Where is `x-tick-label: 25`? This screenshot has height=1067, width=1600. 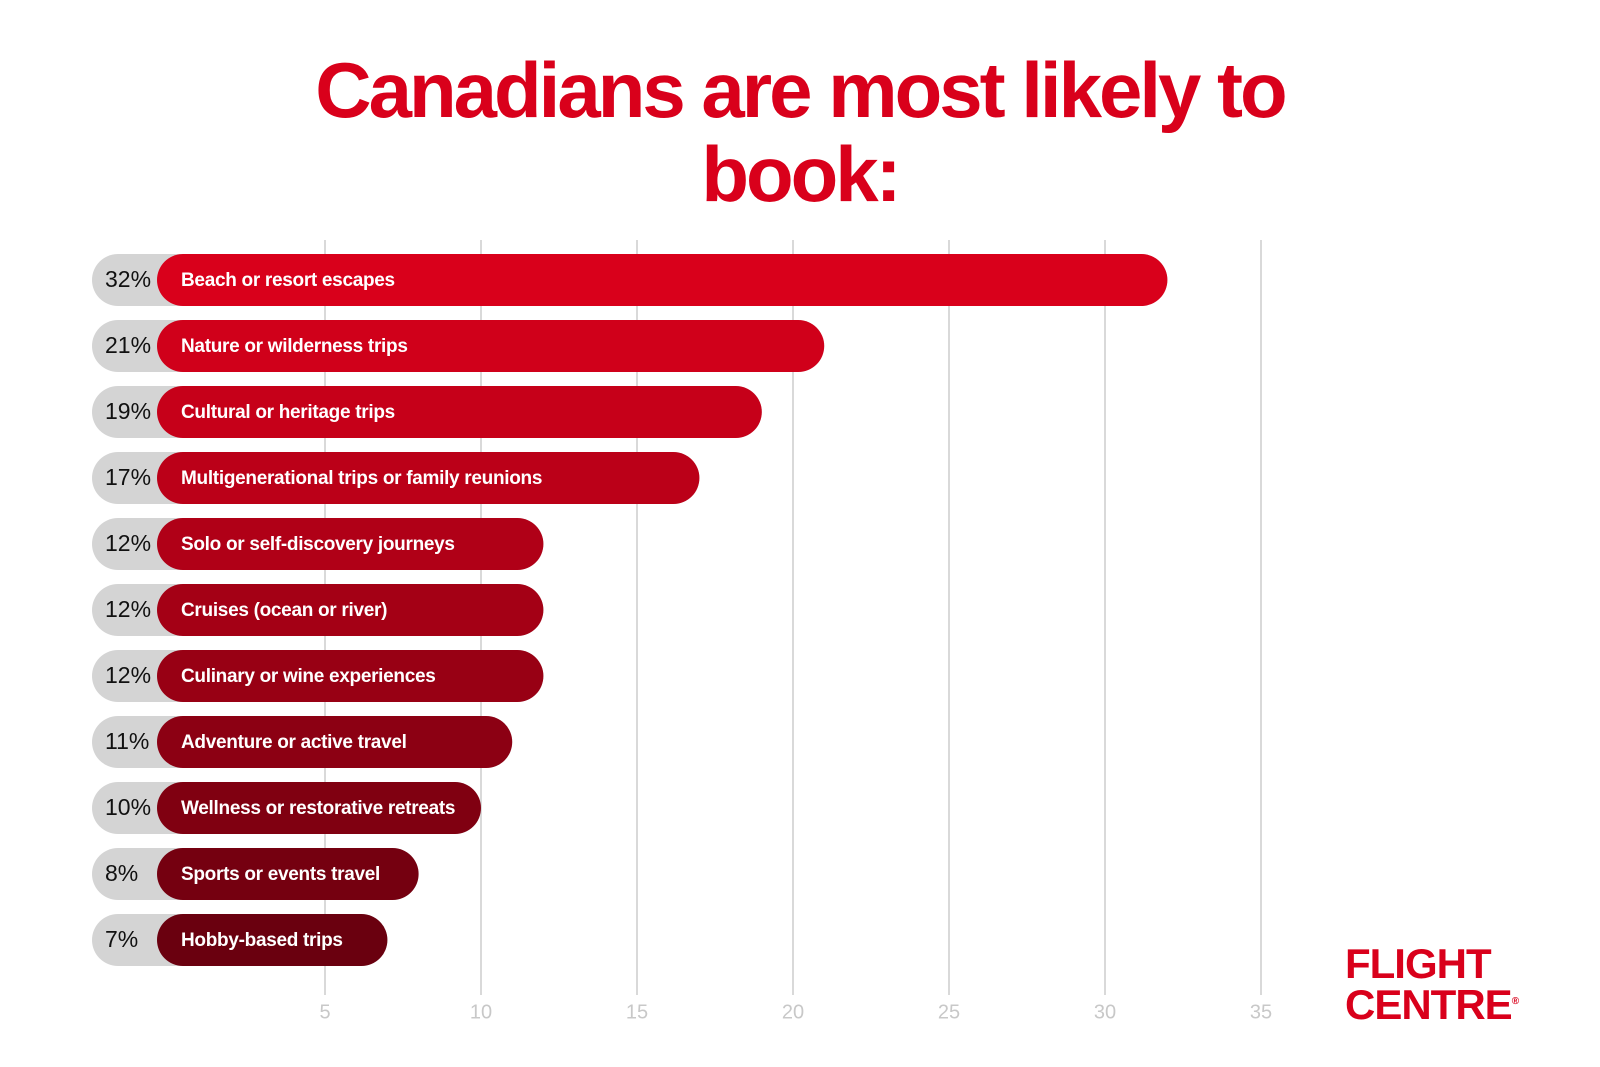 x-tick-label: 25 is located at coordinates (949, 1012).